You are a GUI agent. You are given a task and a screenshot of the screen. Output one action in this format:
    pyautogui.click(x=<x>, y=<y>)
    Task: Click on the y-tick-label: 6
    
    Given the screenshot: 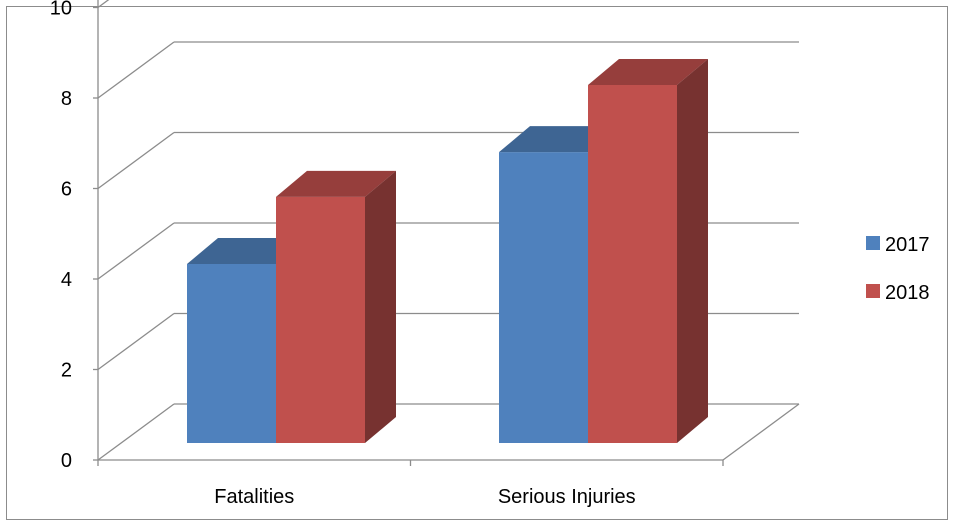 What is the action you would take?
    pyautogui.click(x=66, y=190)
    